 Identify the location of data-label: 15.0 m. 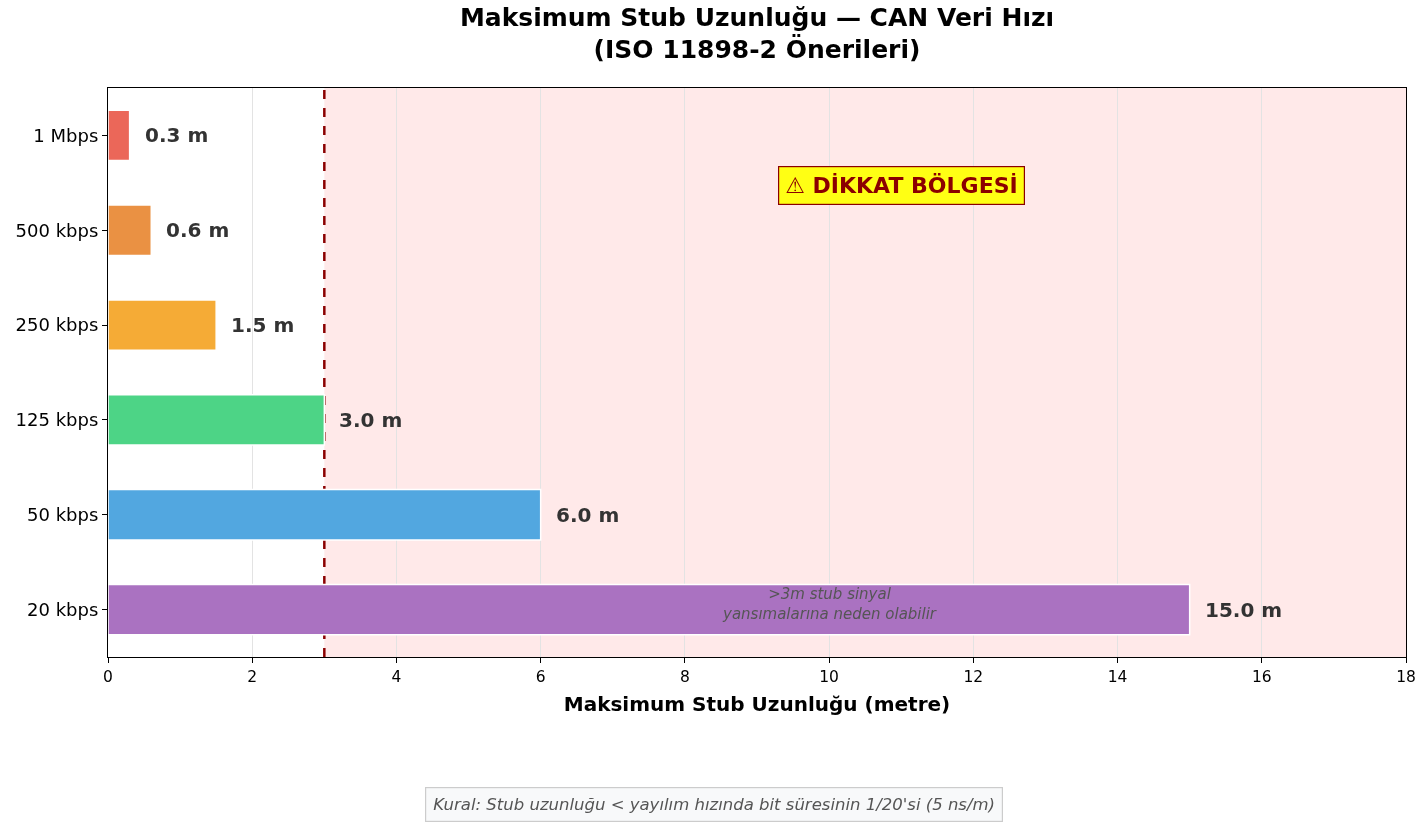
(1244, 610).